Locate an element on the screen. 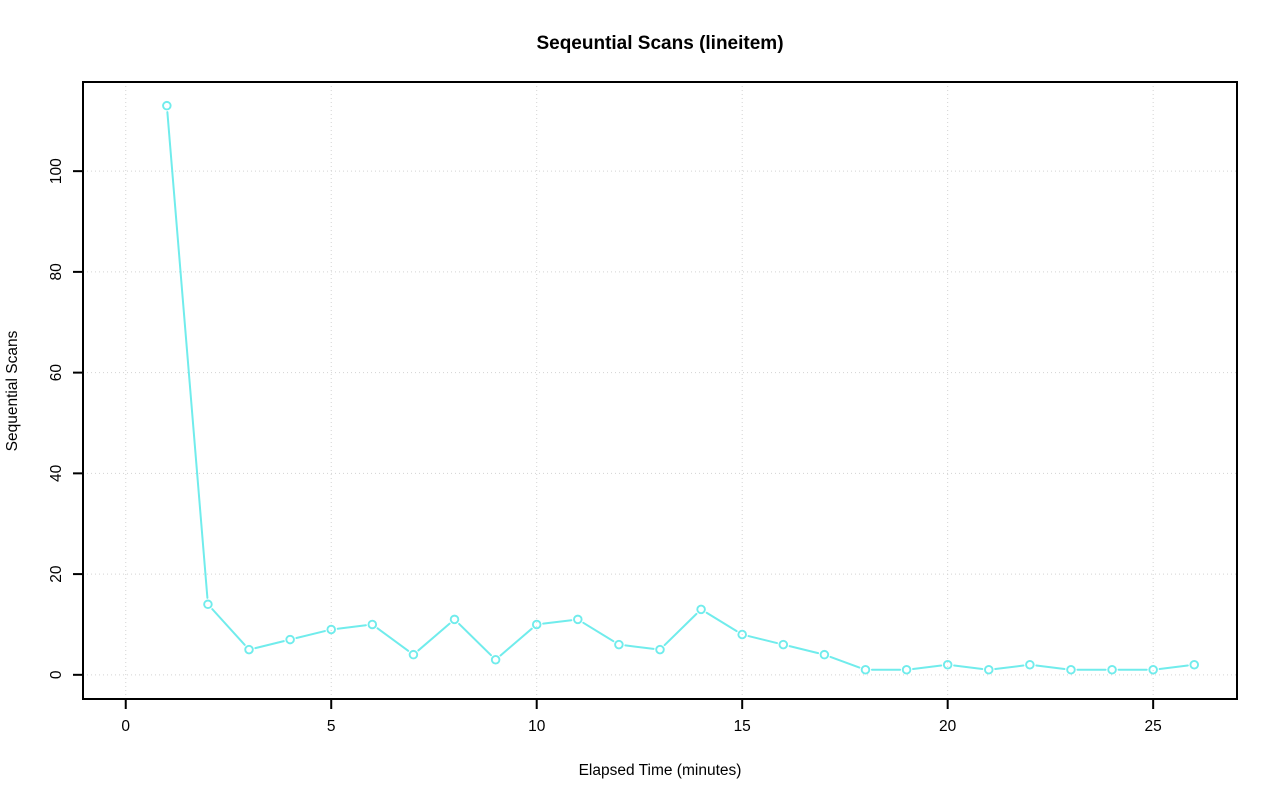  x-tick-label: 5 is located at coordinates (331, 726).